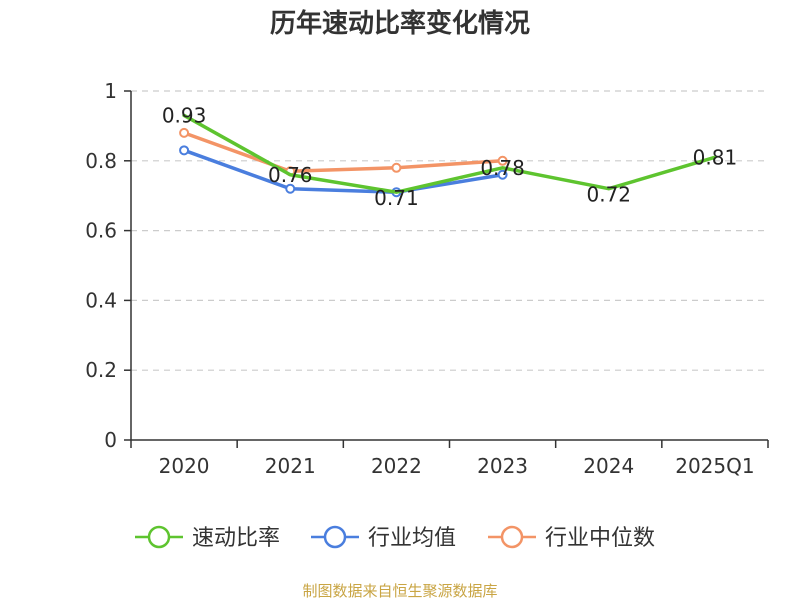  Describe the element at coordinates (236, 538) in the screenshot. I see `legend-label: 速动比率` at that location.